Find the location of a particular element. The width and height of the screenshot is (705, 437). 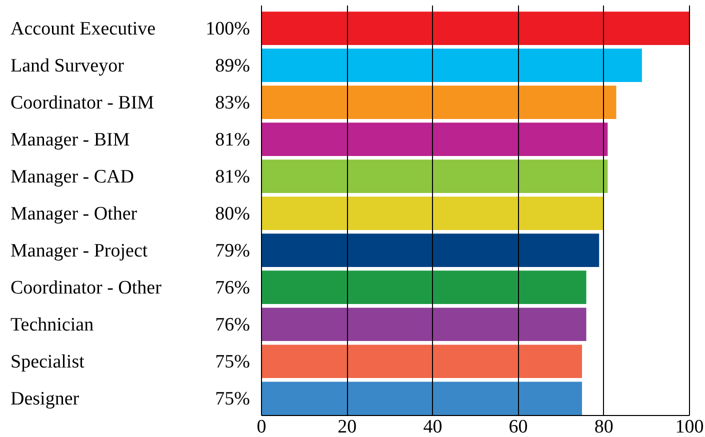

data-label: 100% is located at coordinates (228, 29).